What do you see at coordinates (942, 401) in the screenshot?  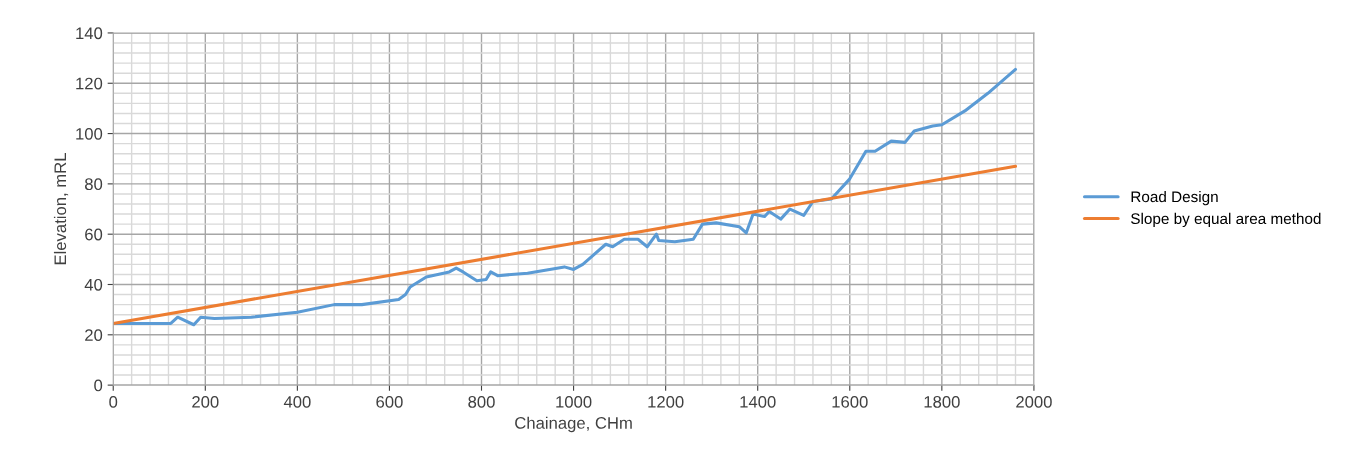 I see `x-tick-label: 1800` at bounding box center [942, 401].